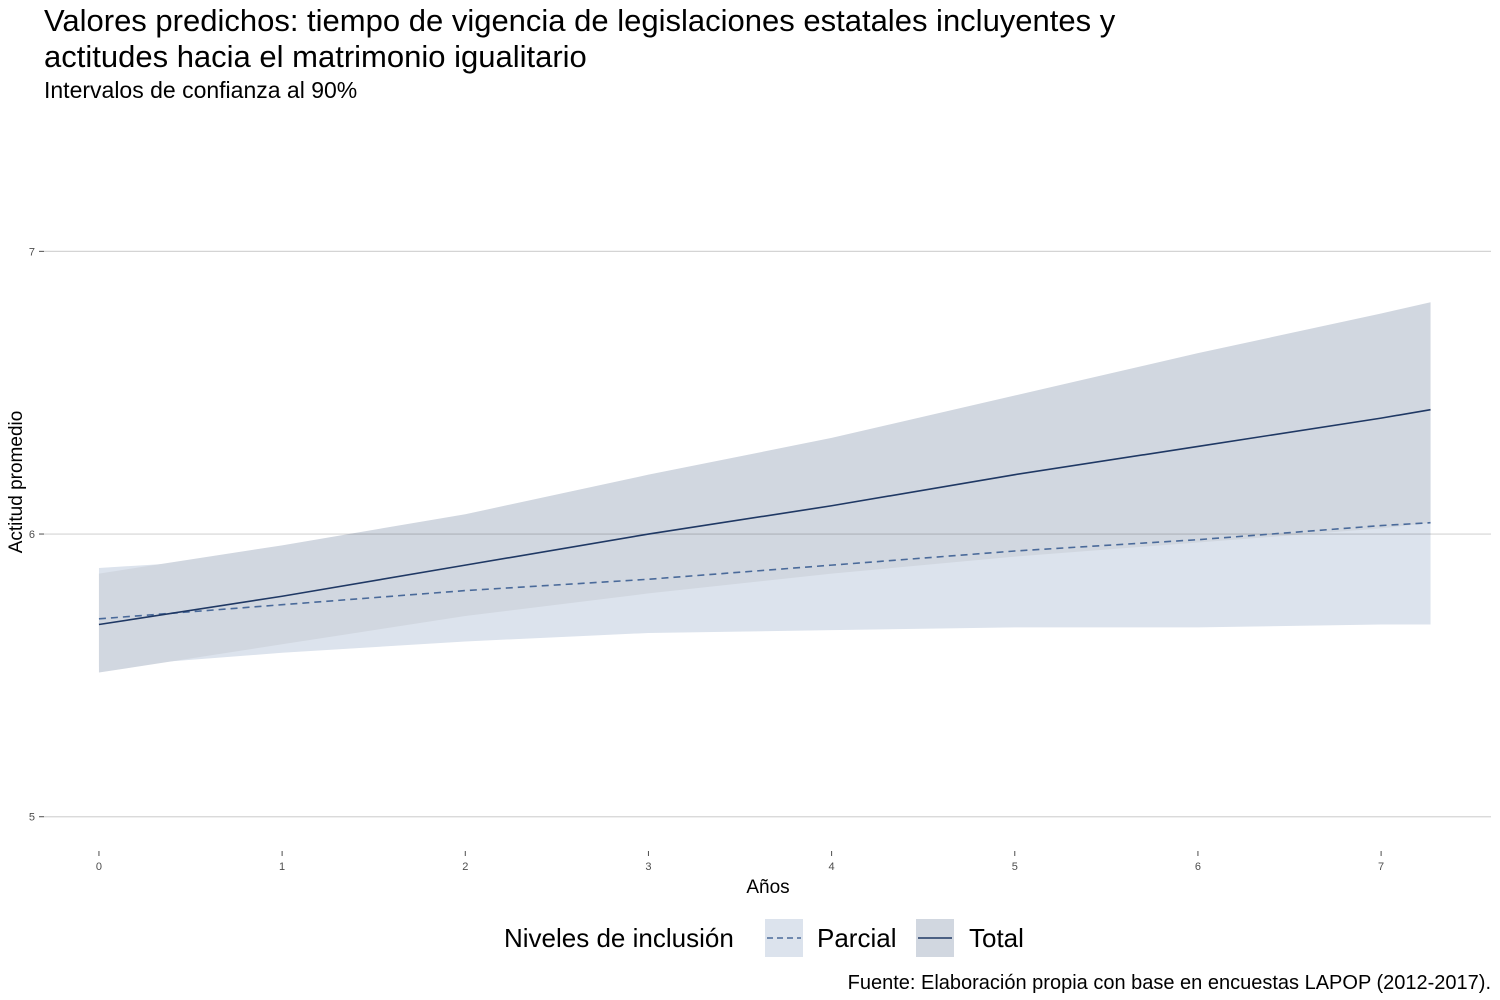 This screenshot has width=1500, height=1000. Describe the element at coordinates (32, 252) in the screenshot. I see `y-tick-label: 7` at that location.